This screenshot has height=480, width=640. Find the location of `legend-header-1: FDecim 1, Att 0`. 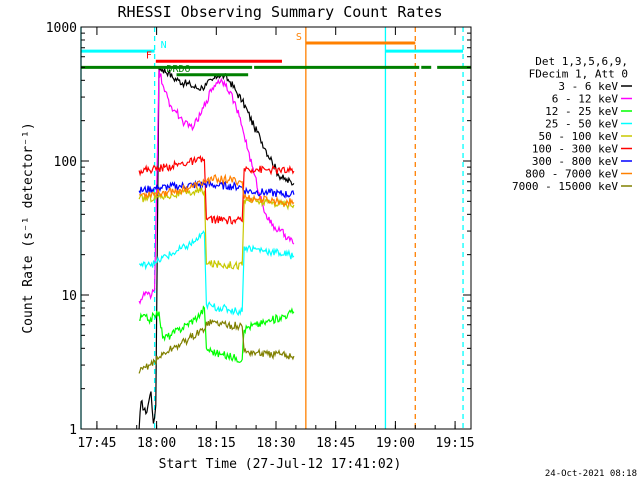

legend-header-1: FDecim 1, Att 0 is located at coordinates (578, 74).